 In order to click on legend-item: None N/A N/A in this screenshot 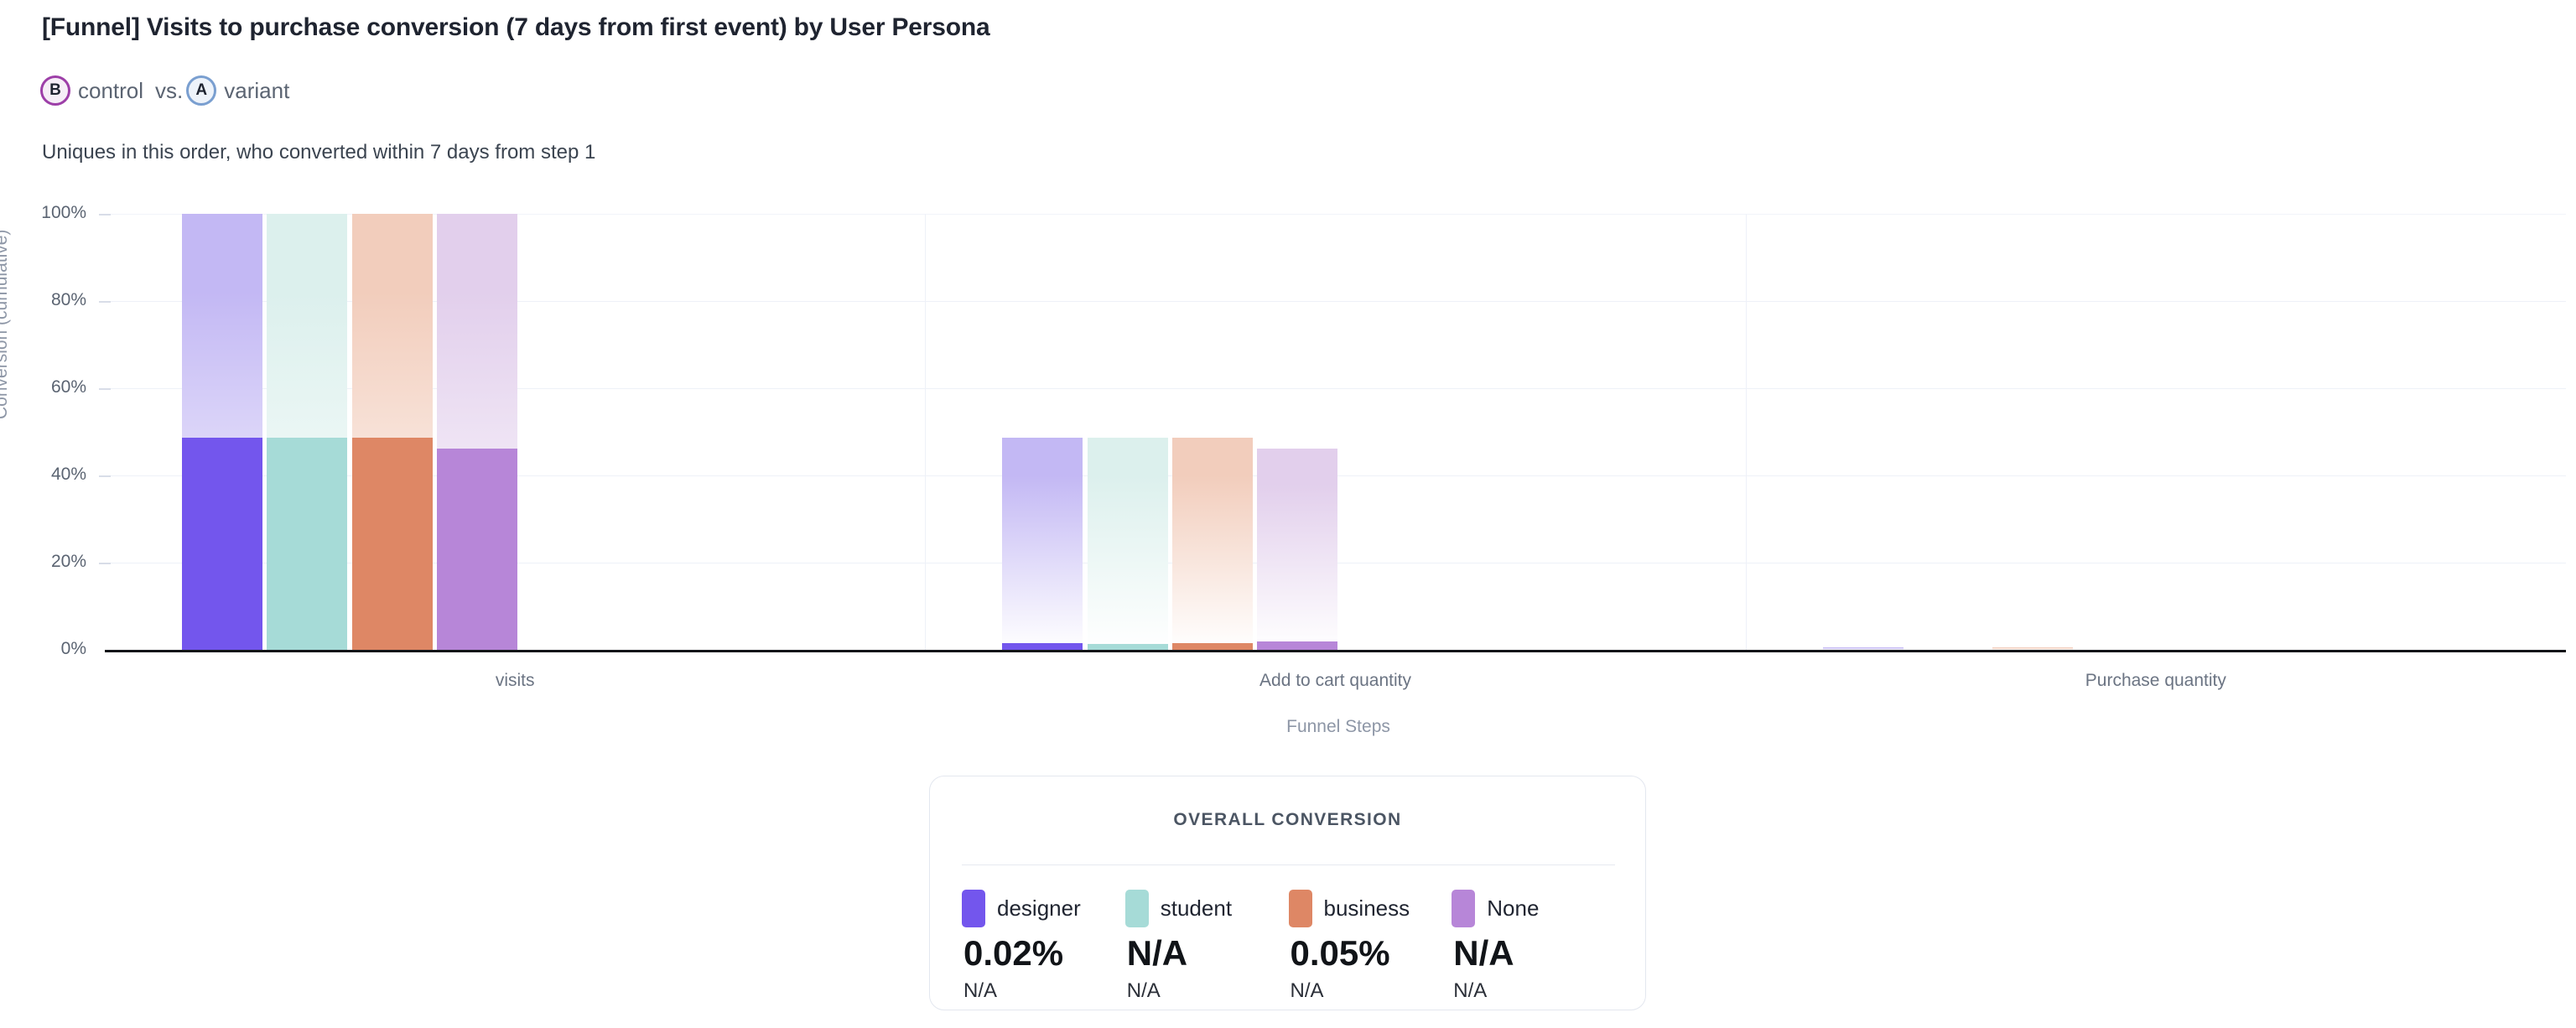, I will do `click(1533, 945)`.